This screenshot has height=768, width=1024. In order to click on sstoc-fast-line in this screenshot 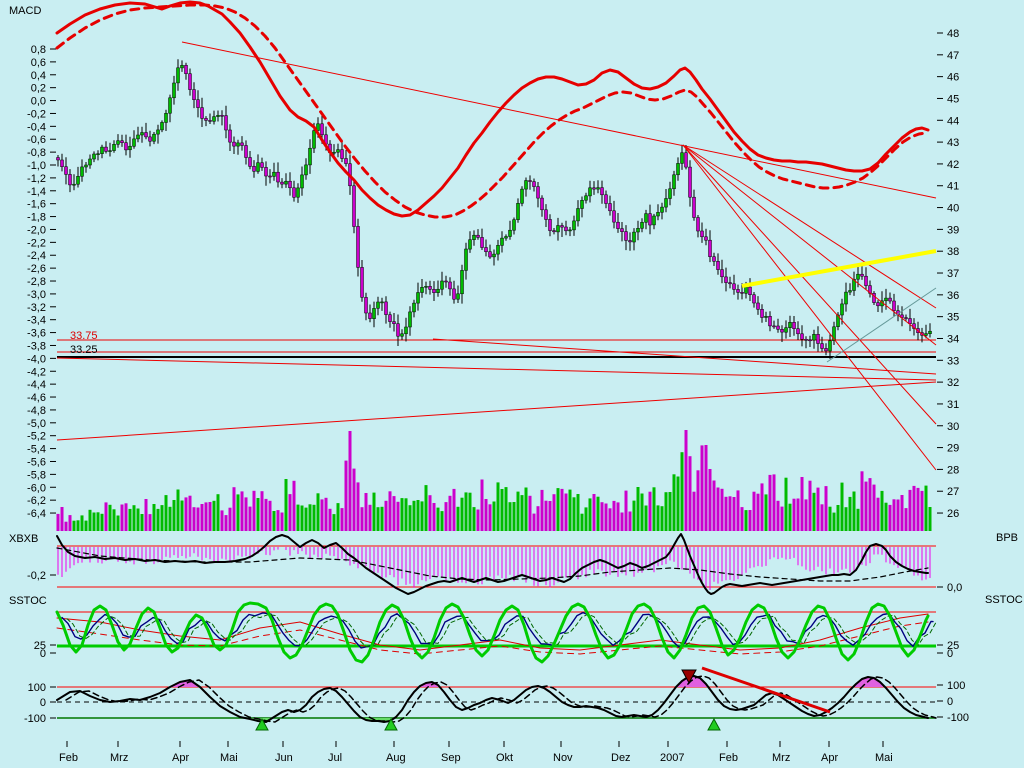, I will do `click(492, 632)`.